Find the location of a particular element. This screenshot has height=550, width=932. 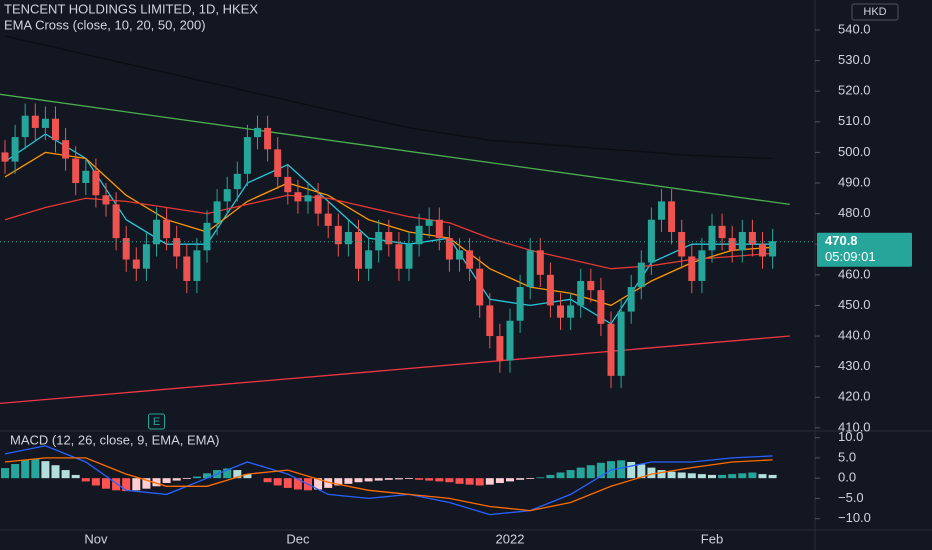

y-tick-label: 440.0 is located at coordinates (854, 334).